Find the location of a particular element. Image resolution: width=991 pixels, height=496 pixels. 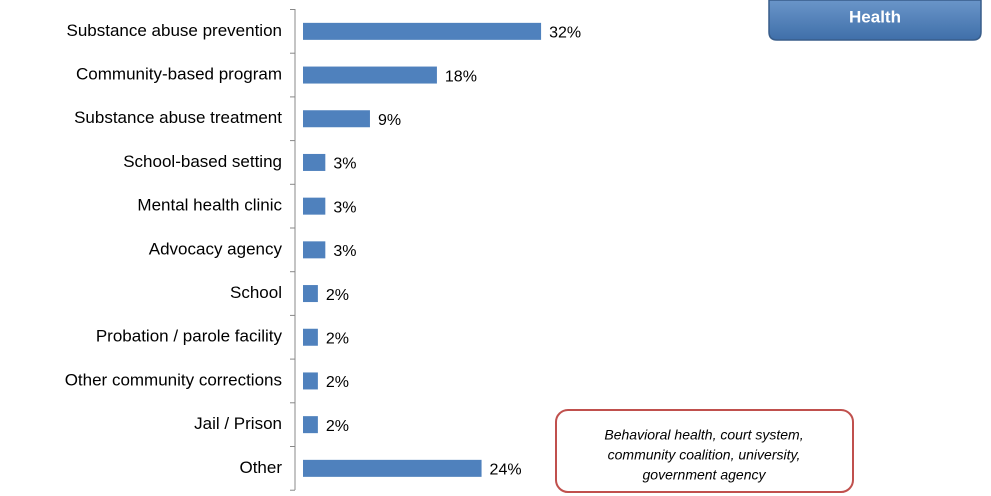

y-tick-label: Substance abuse prevention is located at coordinates (175, 30).